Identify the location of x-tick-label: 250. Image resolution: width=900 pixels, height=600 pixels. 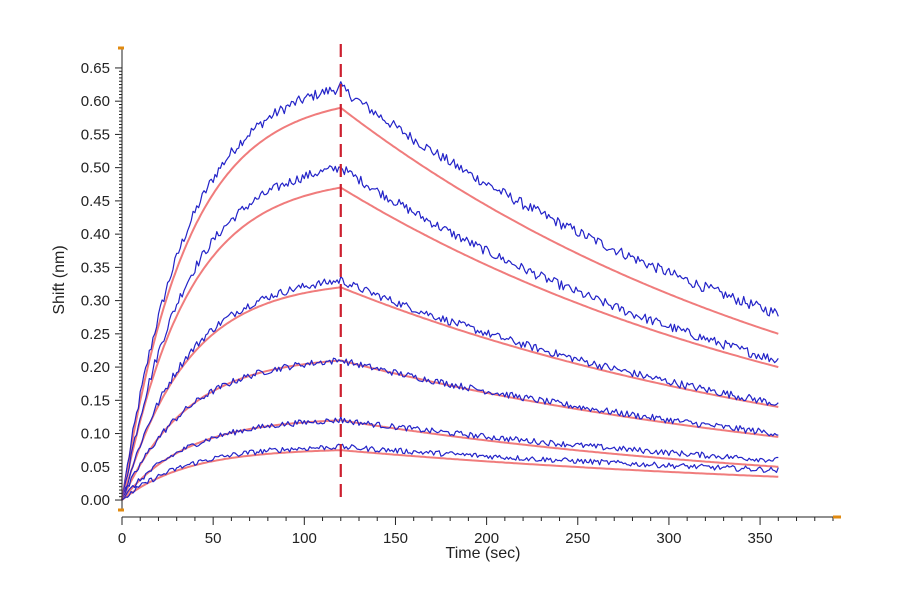
(577, 538).